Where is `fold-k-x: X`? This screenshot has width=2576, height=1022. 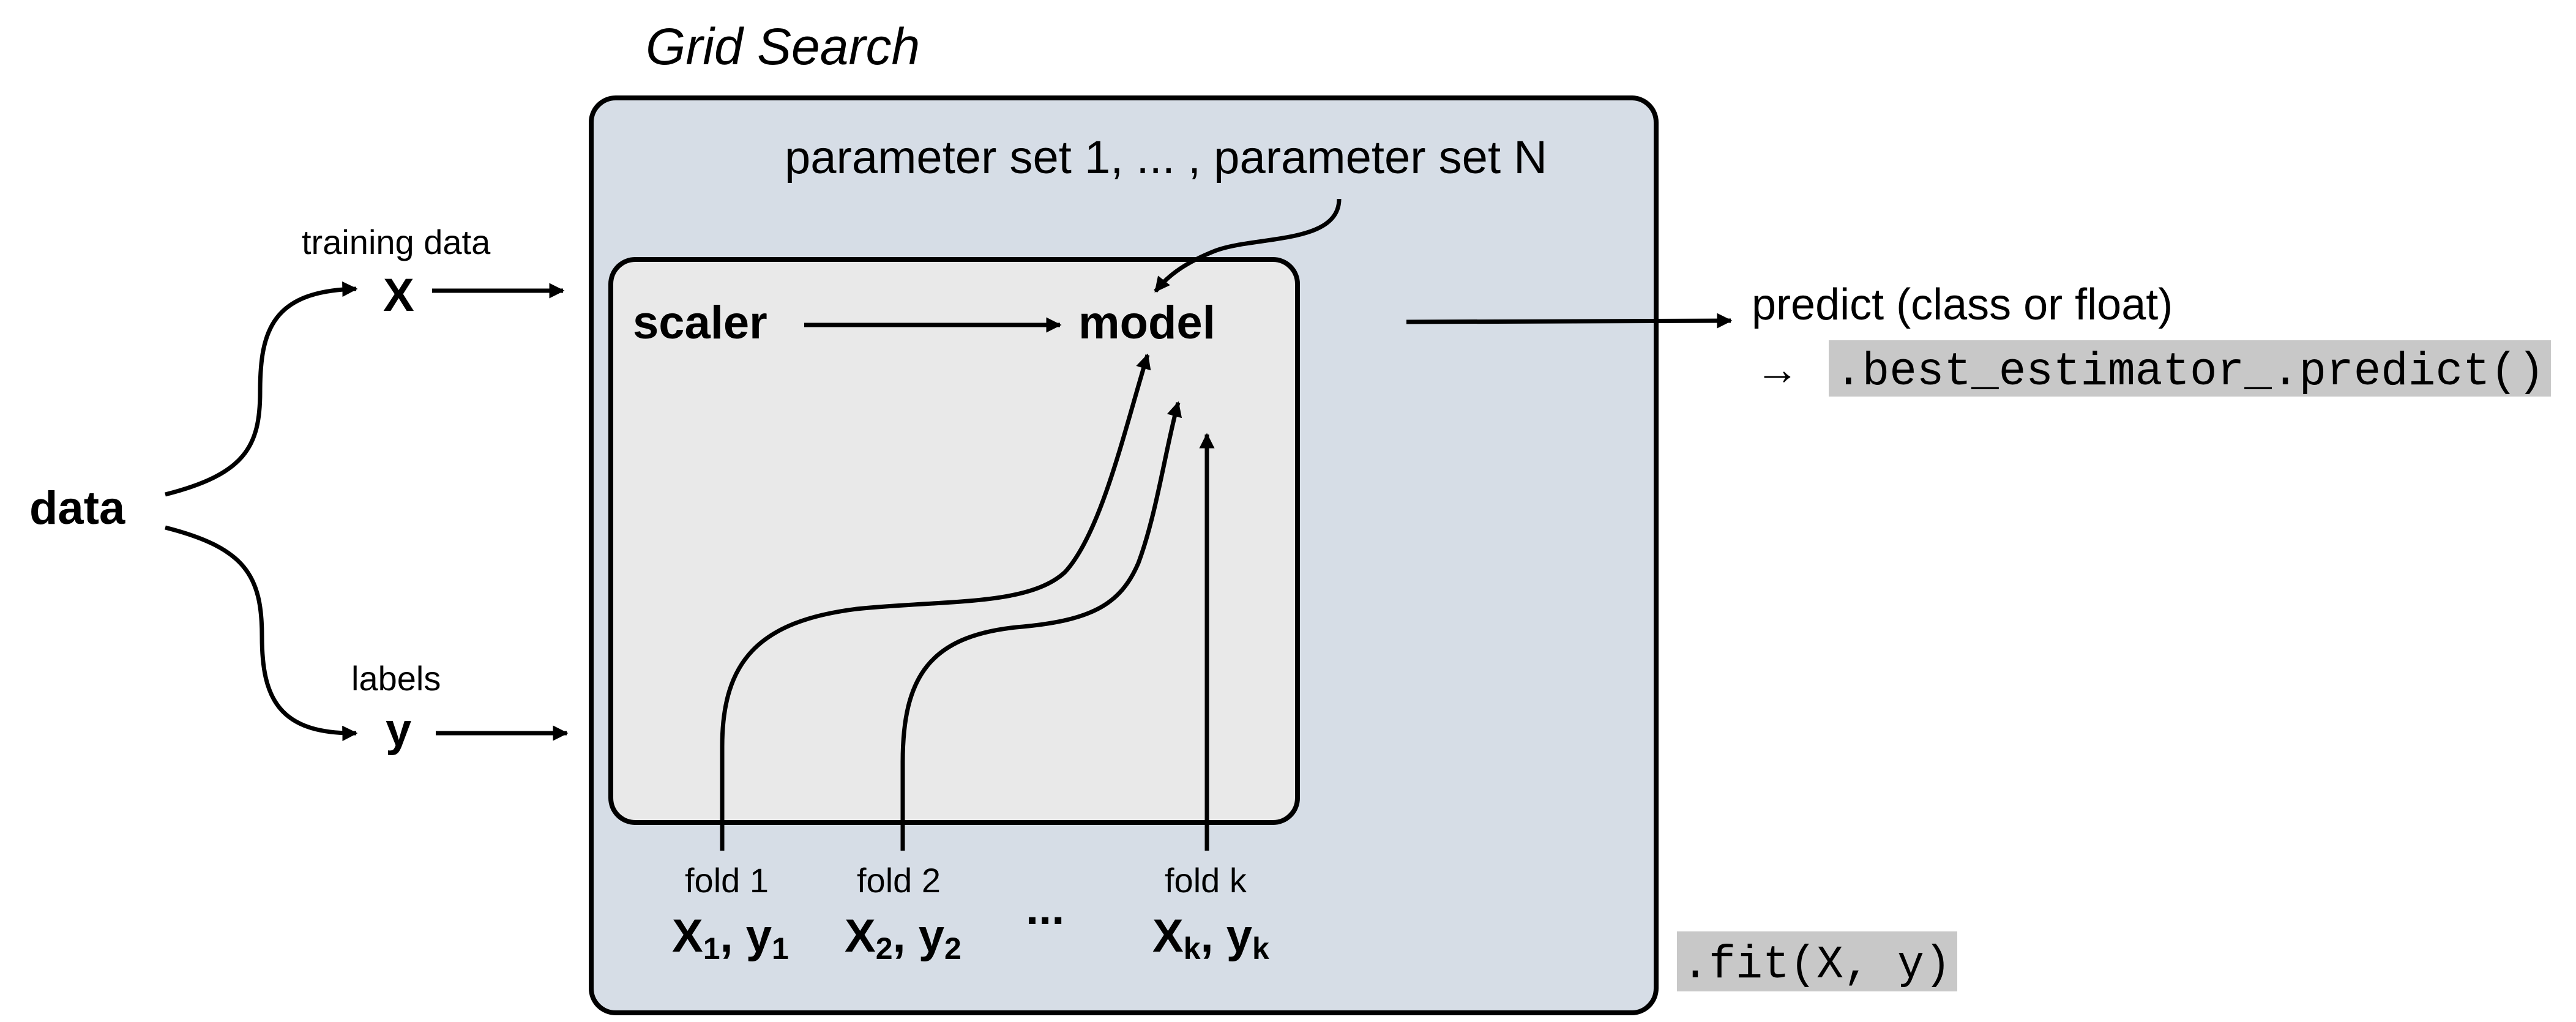
fold-k-x: X is located at coordinates (1168, 936).